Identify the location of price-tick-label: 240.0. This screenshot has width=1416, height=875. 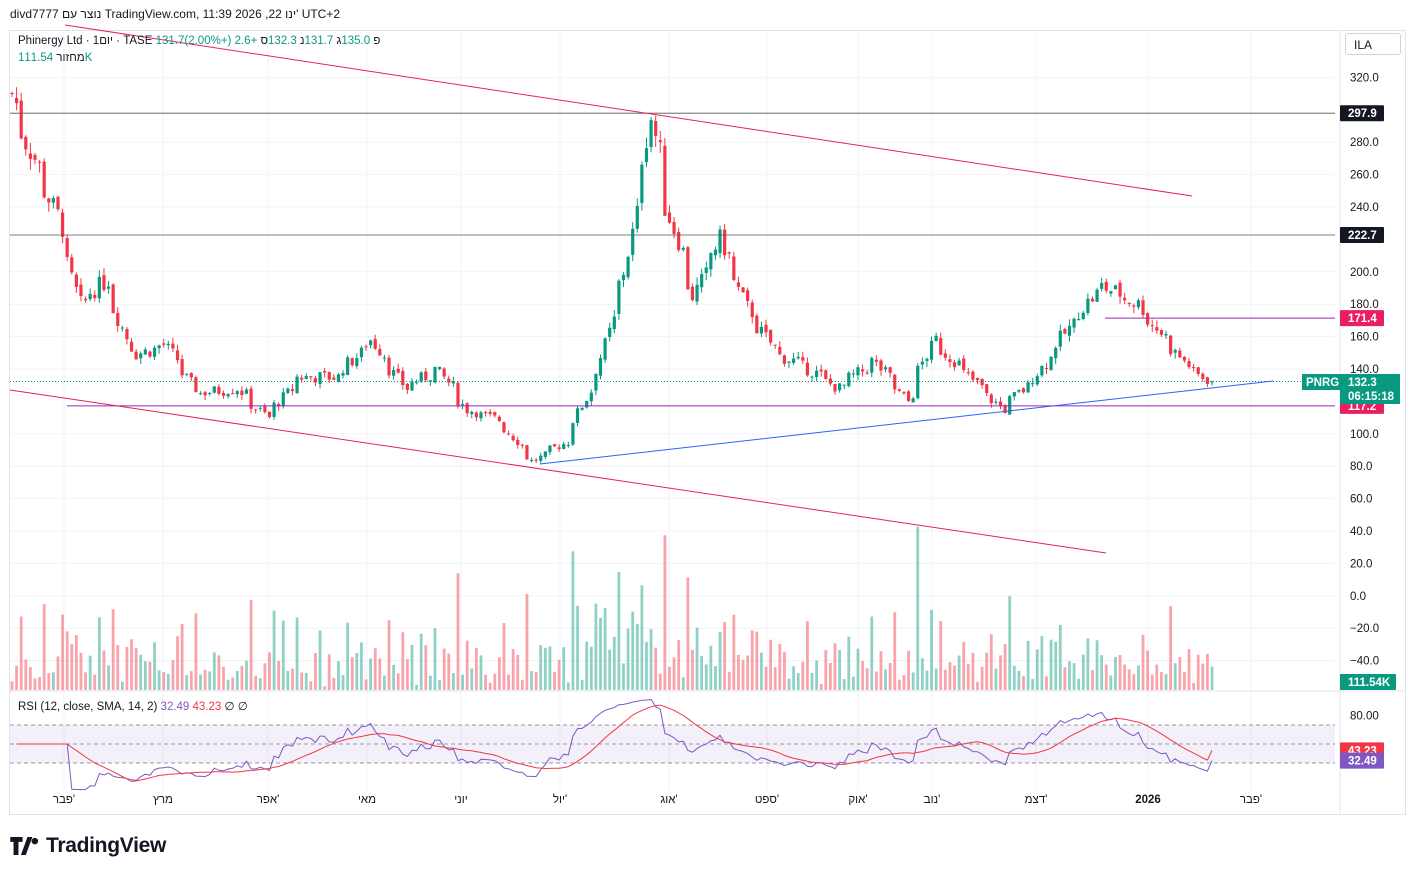
(1364, 208).